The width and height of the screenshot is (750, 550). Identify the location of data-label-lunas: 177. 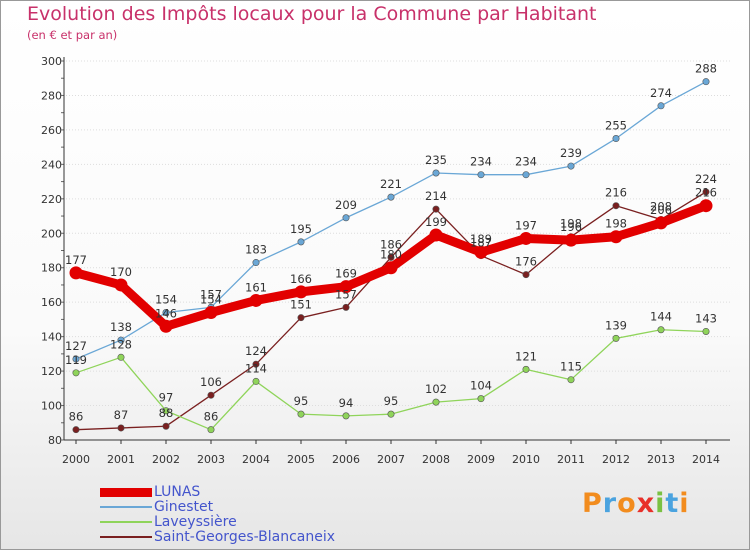
(76, 260).